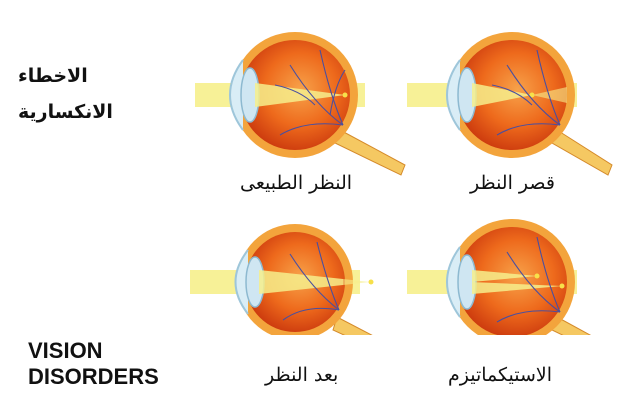 The height and width of the screenshot is (420, 640). Describe the element at coordinates (65, 112) in the screenshot. I see `arabic-title-line-2: الانكسارية` at that location.